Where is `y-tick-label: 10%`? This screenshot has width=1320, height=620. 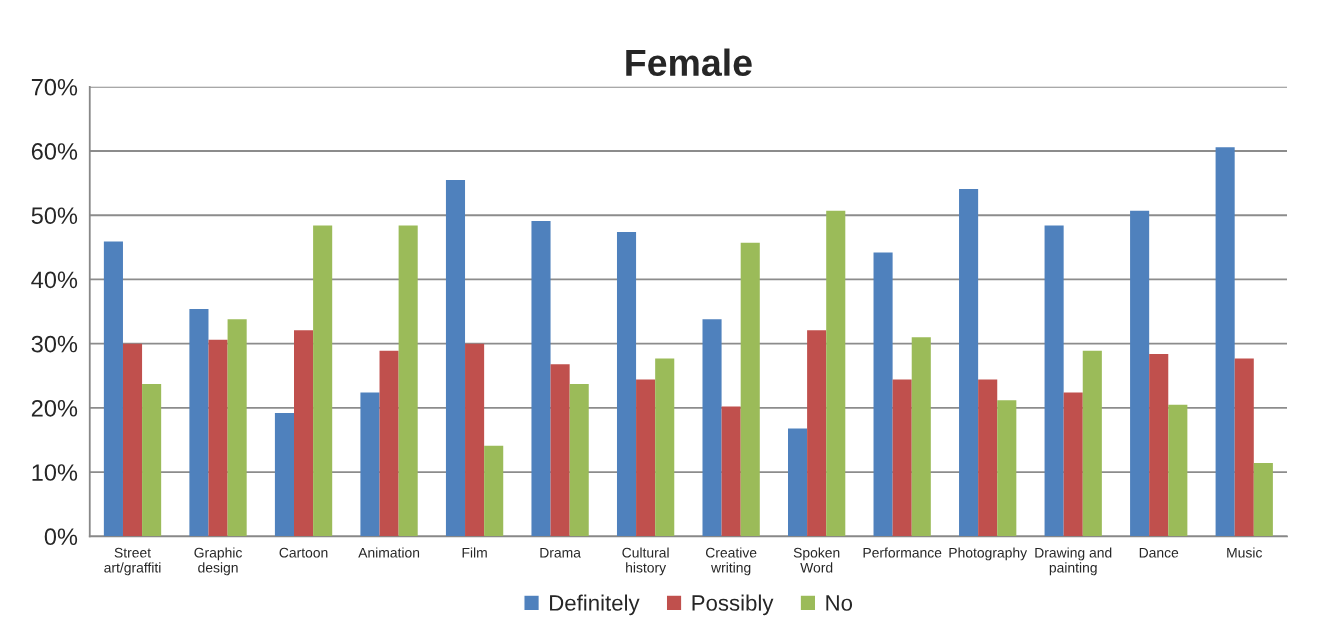 y-tick-label: 10% is located at coordinates (55, 472).